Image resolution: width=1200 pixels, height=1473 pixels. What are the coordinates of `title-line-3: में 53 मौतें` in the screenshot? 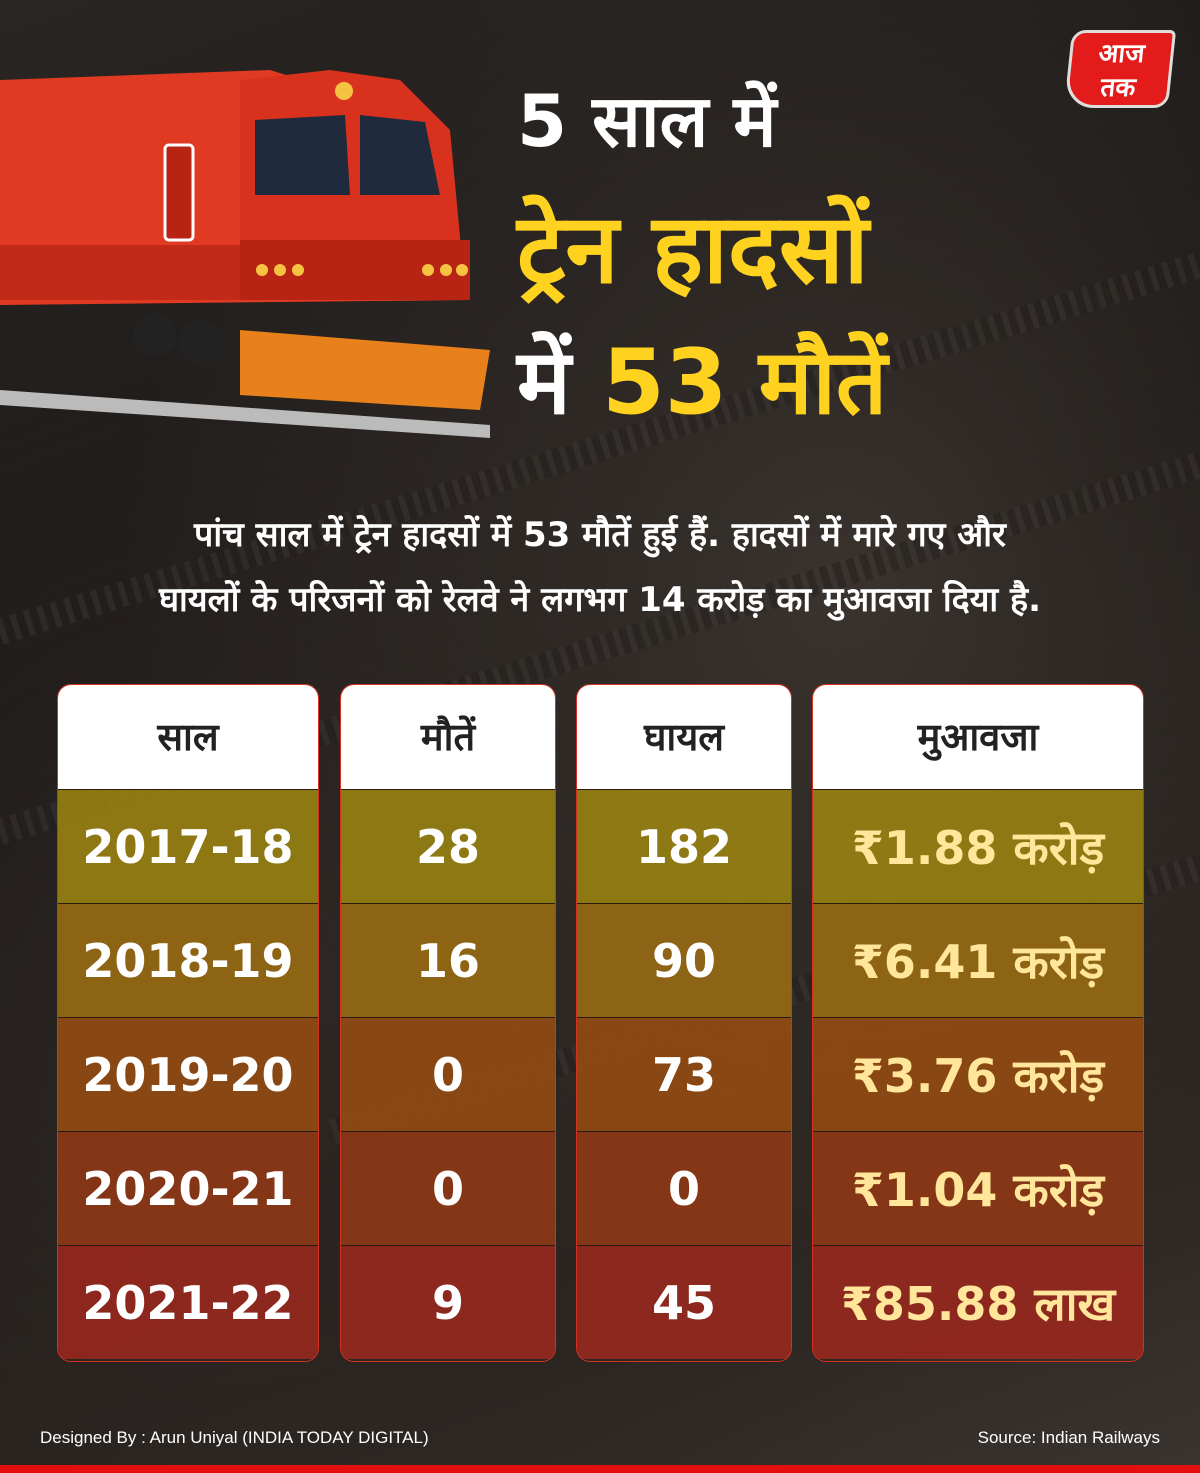 It's located at (702, 379).